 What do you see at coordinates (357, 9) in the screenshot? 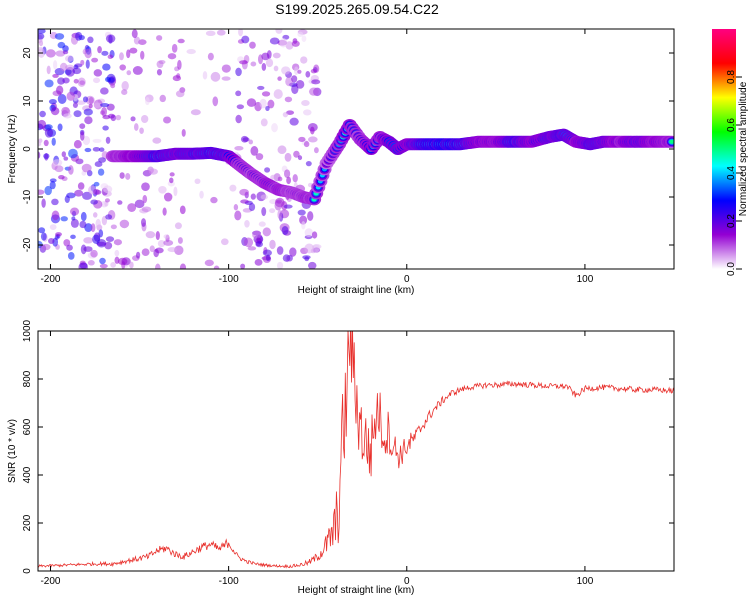
I see `chart-title: S199.2025.265.09.54.C22` at bounding box center [357, 9].